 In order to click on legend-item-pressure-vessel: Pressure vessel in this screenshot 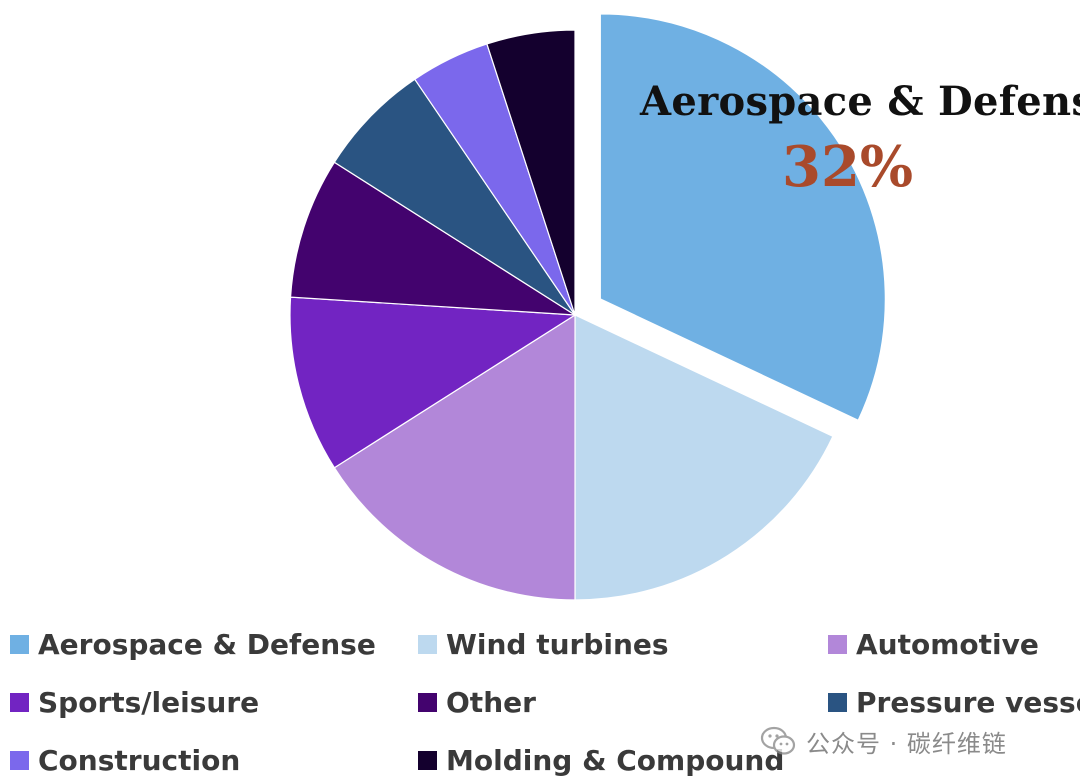, I will do `click(954, 702)`.